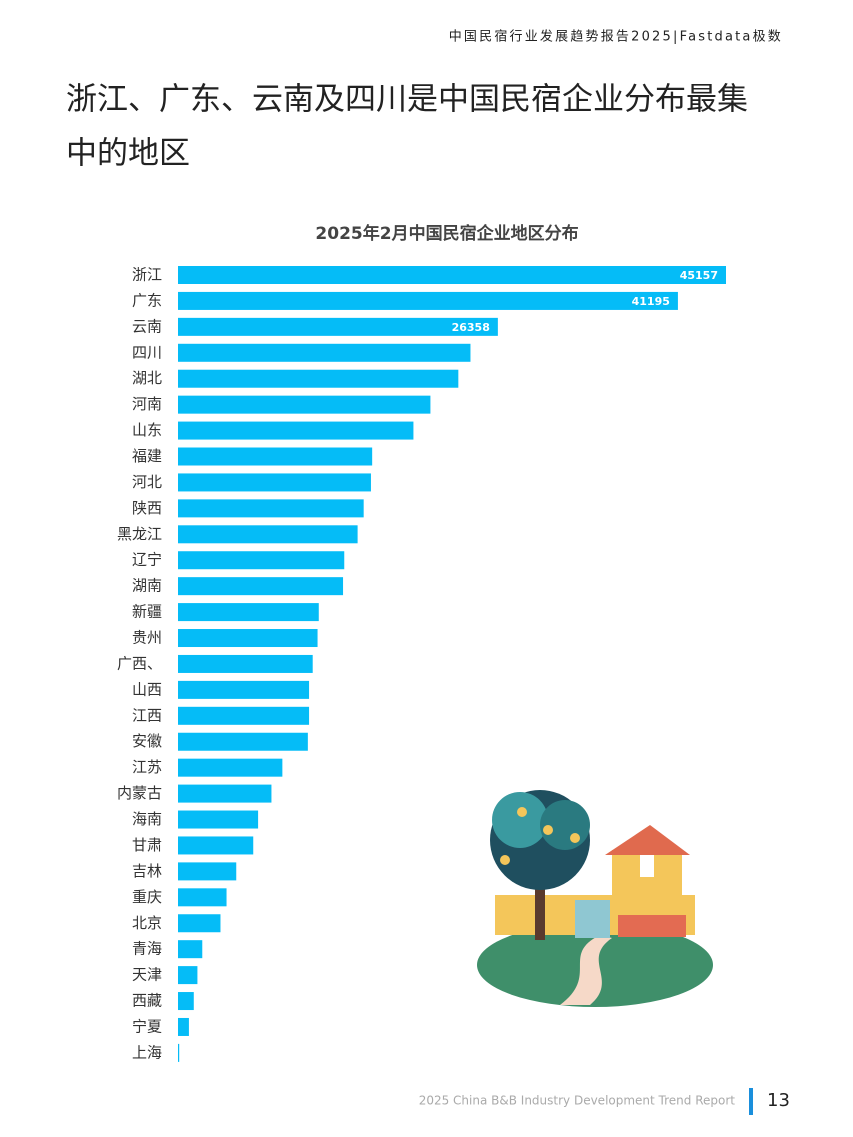 The height and width of the screenshot is (1137, 853). I want to click on category-label: 新疆, so click(147, 612).